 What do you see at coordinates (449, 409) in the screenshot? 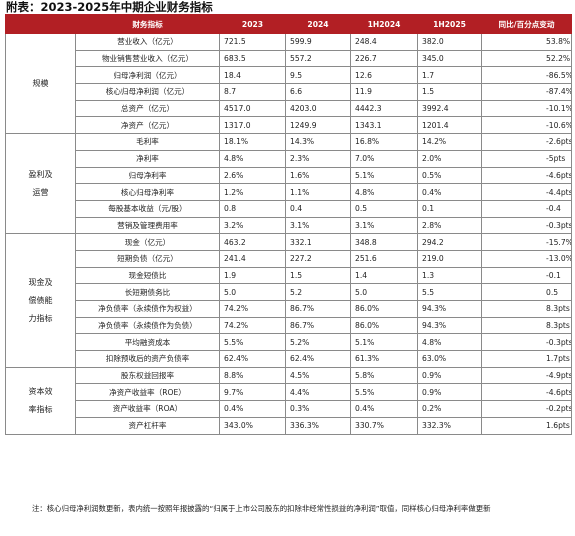
I see `value-cell: 0.2%` at bounding box center [449, 409].